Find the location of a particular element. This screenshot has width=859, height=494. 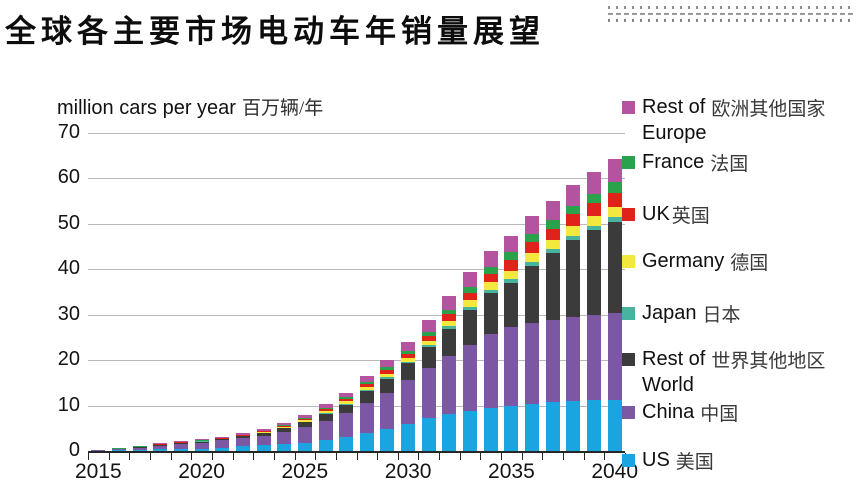

y-axis-unit-label: million cars per year 百万辆/年 is located at coordinates (190, 106).